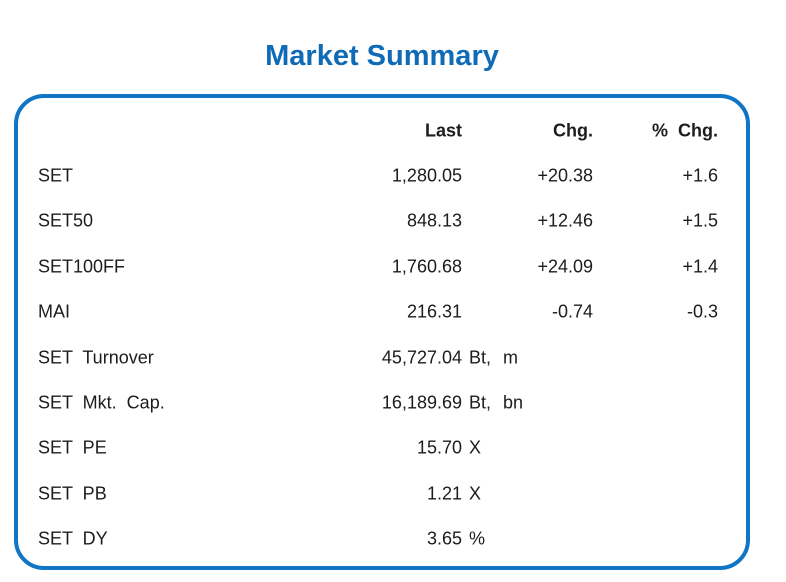 This screenshot has width=786, height=582. Describe the element at coordinates (382, 448) in the screenshot. I see `table-row: SET PE 15.70 X` at that location.